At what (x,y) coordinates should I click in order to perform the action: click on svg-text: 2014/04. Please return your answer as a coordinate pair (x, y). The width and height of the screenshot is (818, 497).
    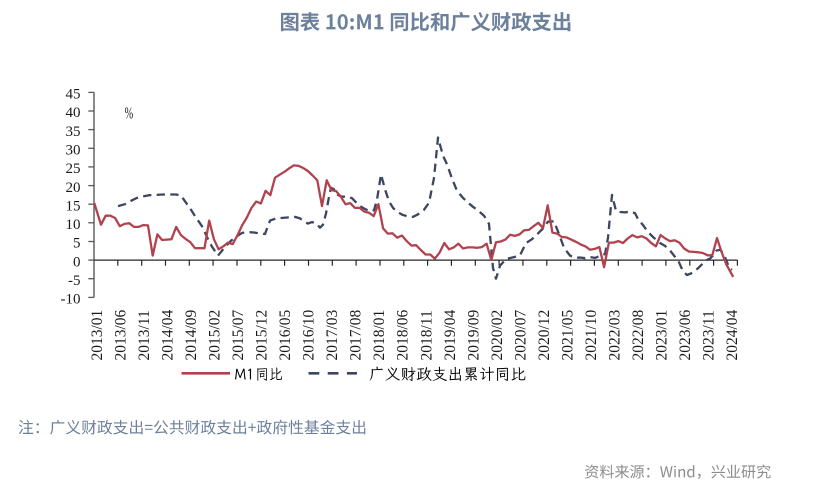
    Looking at the image, I should click on (168, 334).